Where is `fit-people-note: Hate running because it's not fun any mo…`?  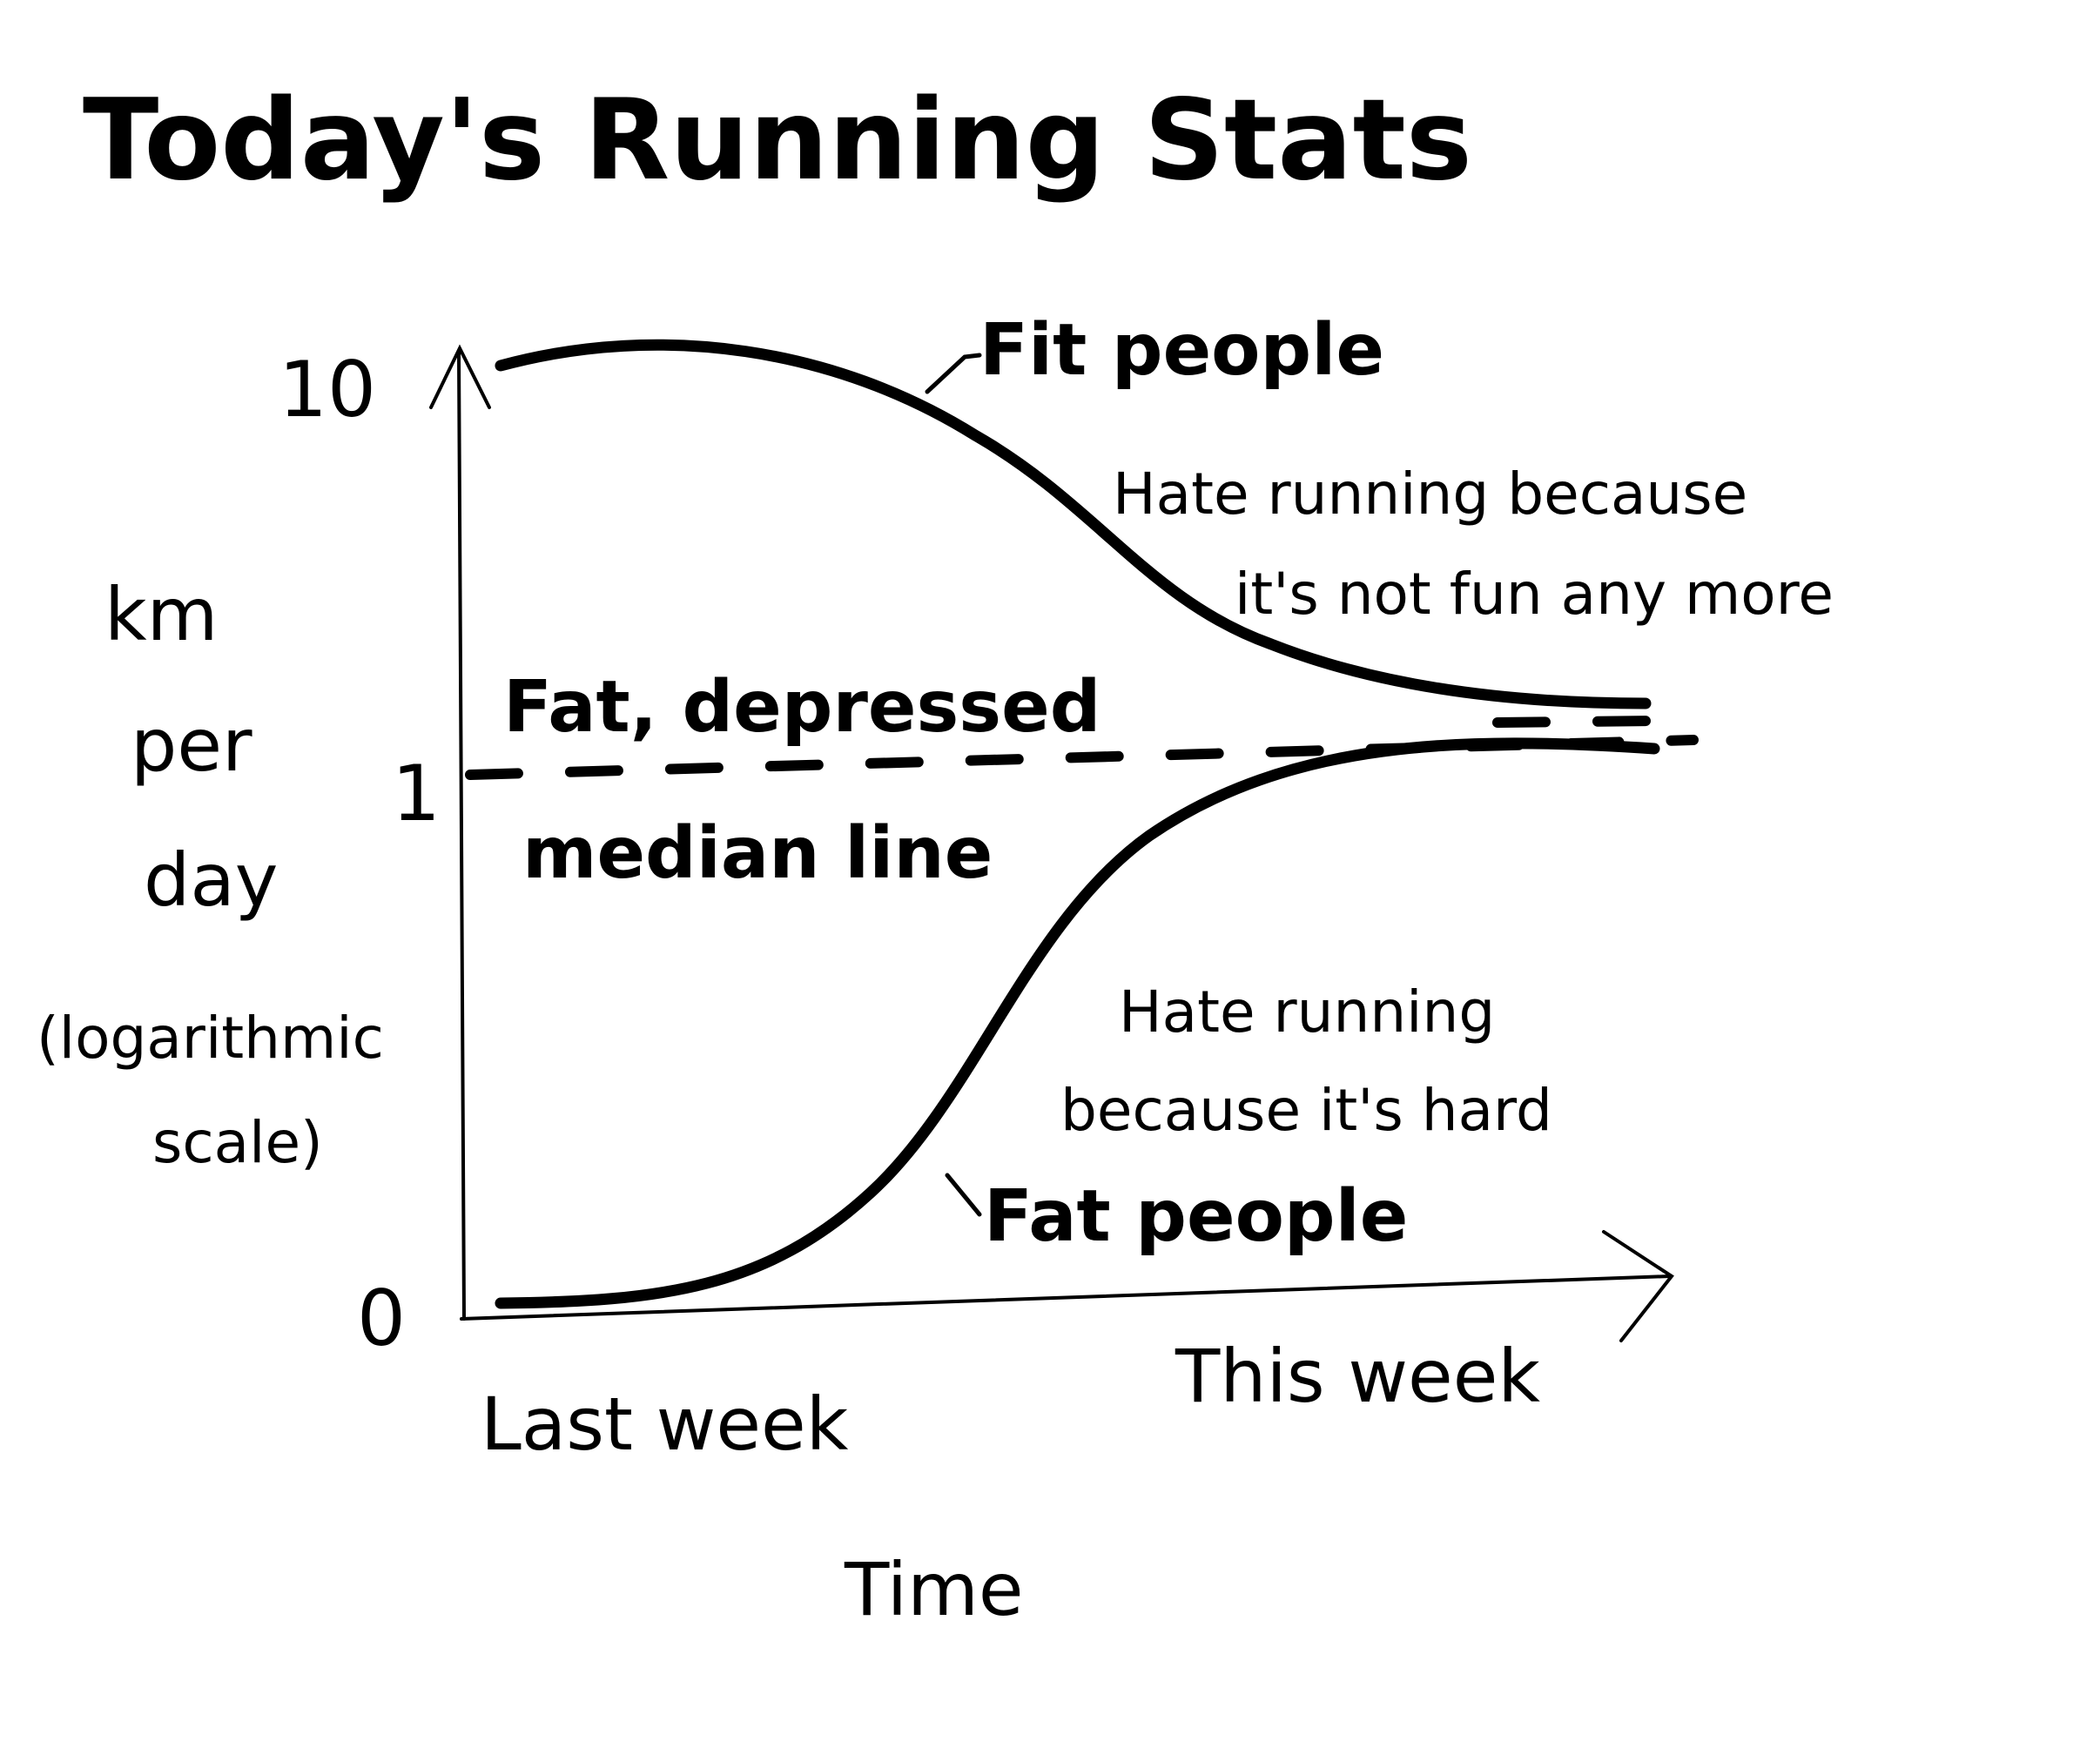 fit-people-note: Hate running because it's not fun any mo… is located at coordinates (1474, 544).